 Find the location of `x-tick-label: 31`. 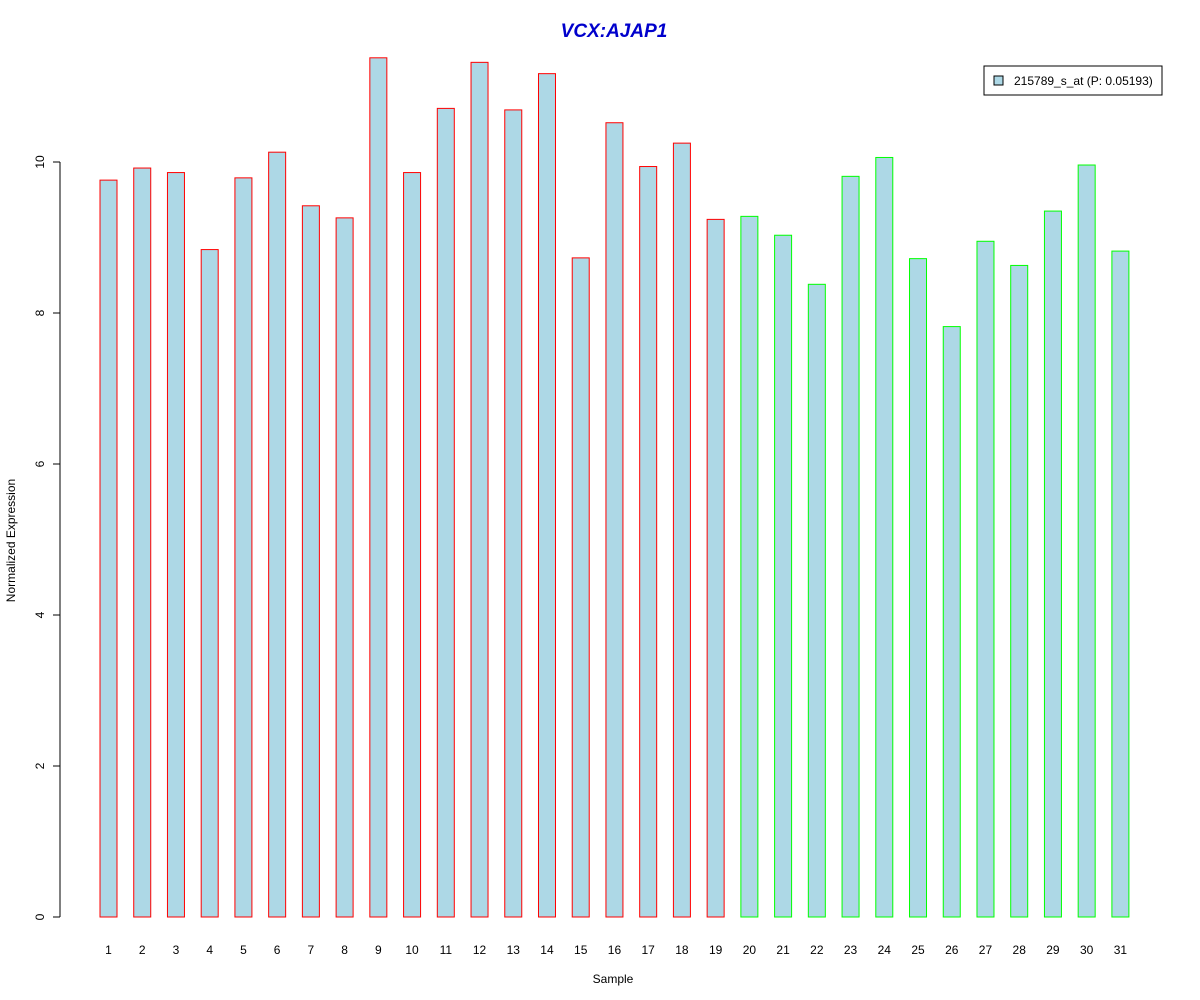

x-tick-label: 31 is located at coordinates (1121, 950).